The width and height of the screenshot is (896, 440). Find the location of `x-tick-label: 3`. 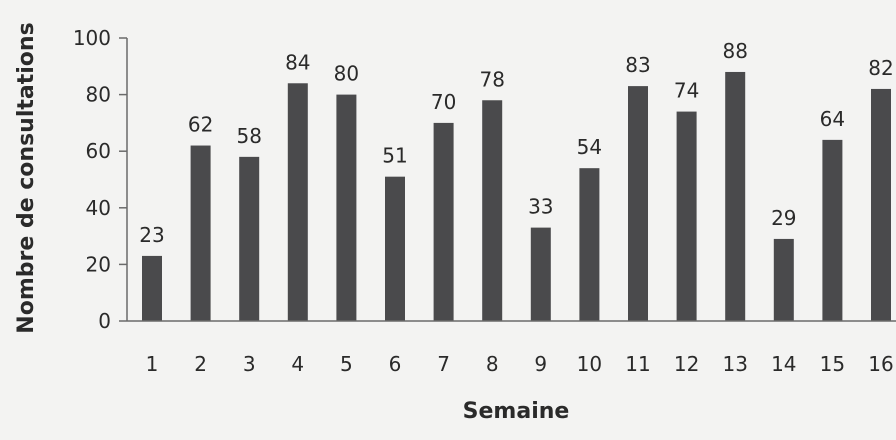

x-tick-label: 3 is located at coordinates (249, 364).